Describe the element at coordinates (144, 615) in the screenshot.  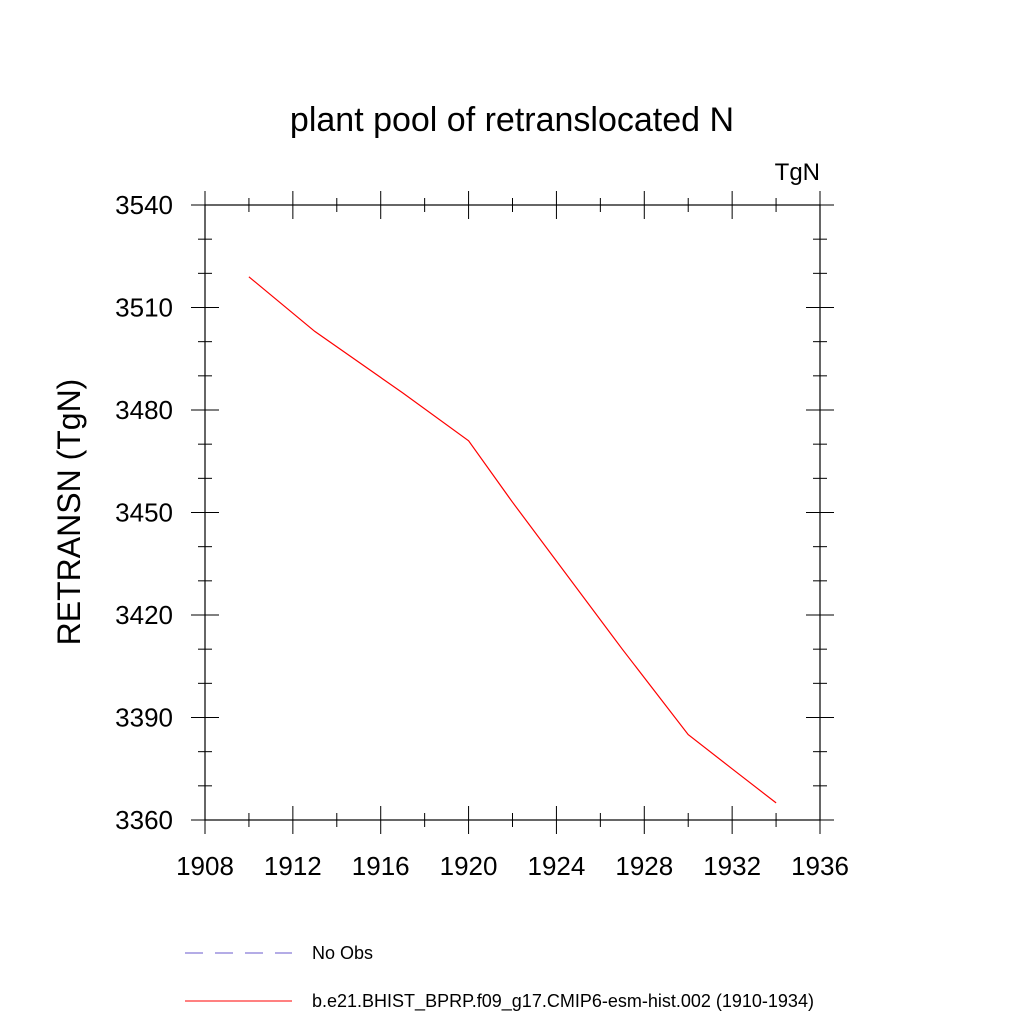
I see `y-tick-label: 3420` at that location.